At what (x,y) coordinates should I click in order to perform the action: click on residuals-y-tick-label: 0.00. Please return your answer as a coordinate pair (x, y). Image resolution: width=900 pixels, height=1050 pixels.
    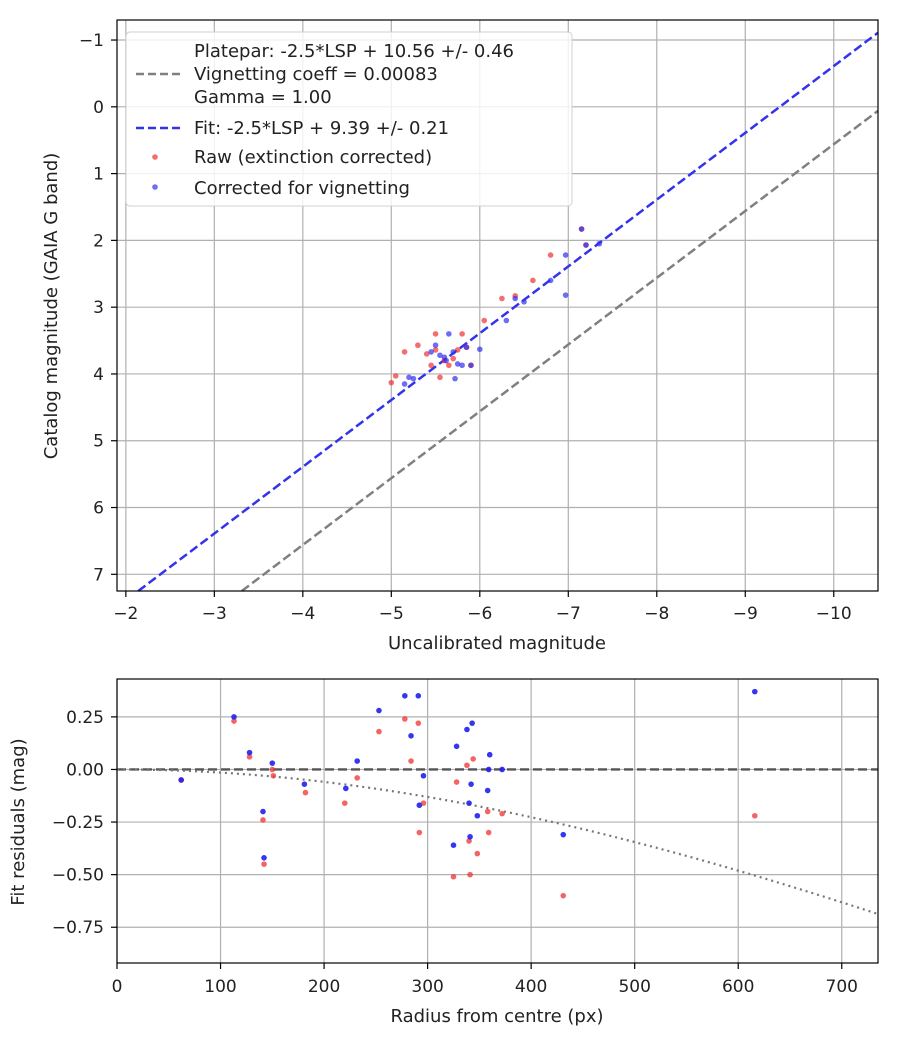
    Looking at the image, I should click on (85, 770).